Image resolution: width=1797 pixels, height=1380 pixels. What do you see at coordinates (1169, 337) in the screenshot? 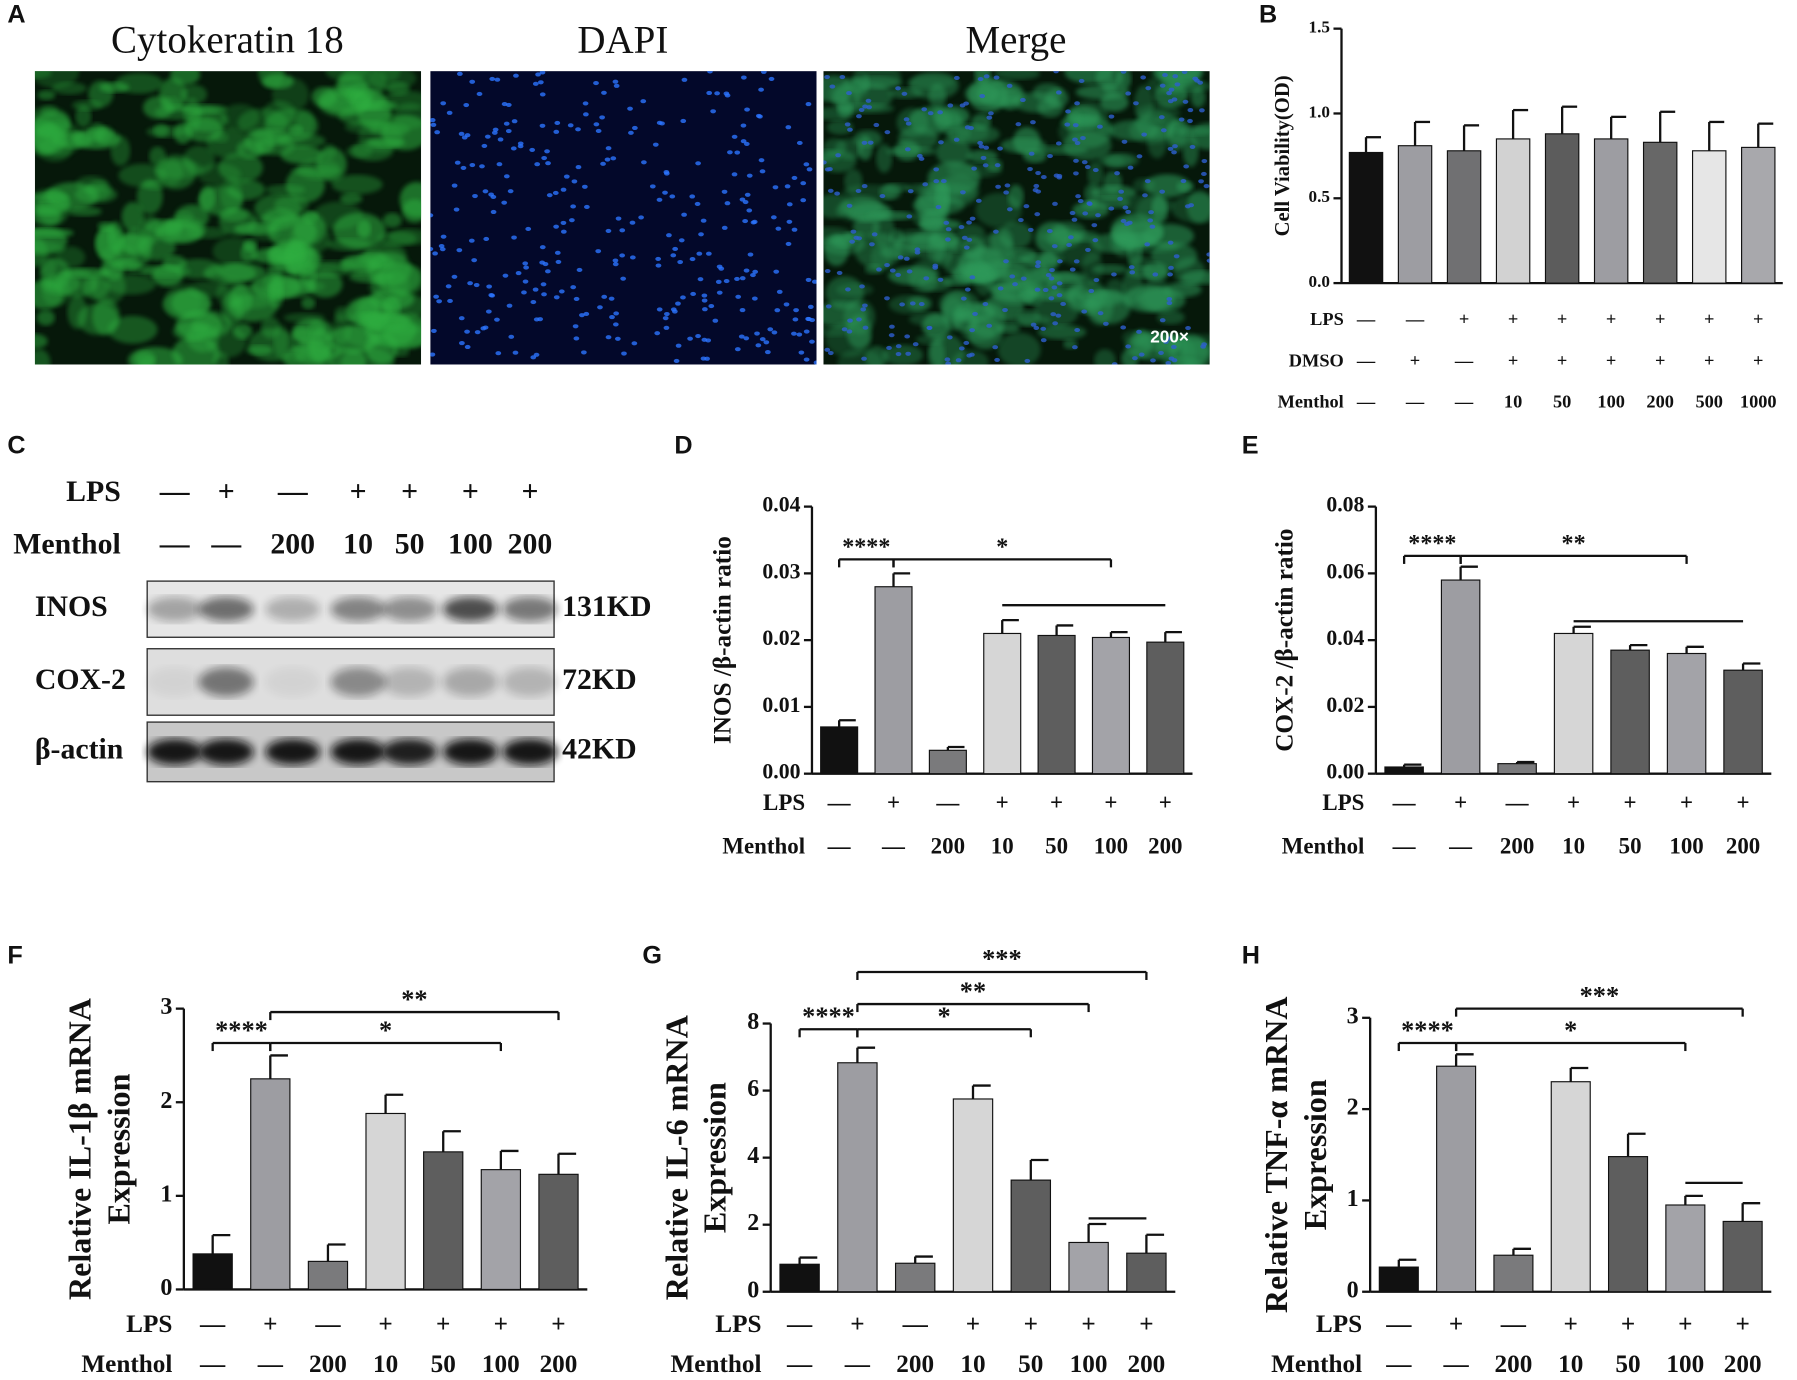
I see `magnification: 200×` at bounding box center [1169, 337].